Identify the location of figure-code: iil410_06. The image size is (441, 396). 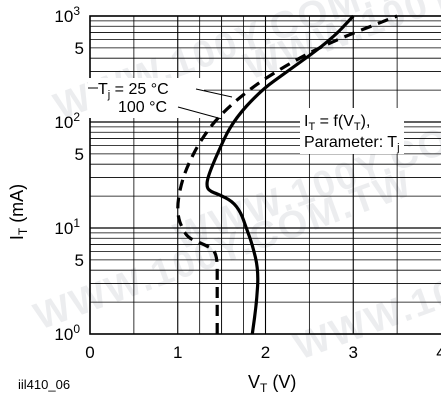
(44, 384).